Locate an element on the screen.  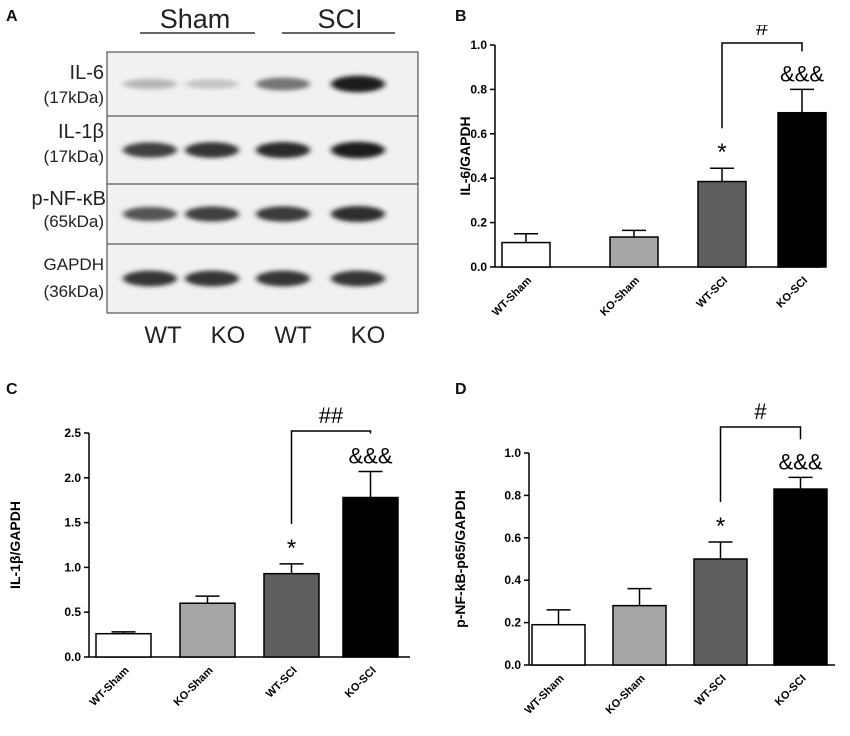
blot-row-size-gapdh: (36kDa) is located at coordinates (74, 291).